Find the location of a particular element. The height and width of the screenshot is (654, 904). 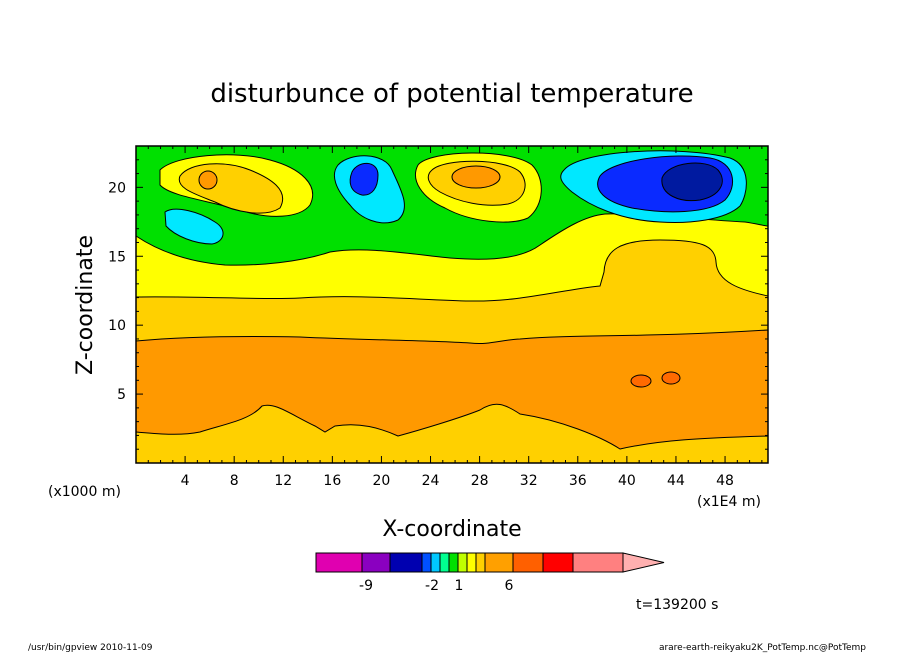

colorbar-label: 6 is located at coordinates (509, 586).